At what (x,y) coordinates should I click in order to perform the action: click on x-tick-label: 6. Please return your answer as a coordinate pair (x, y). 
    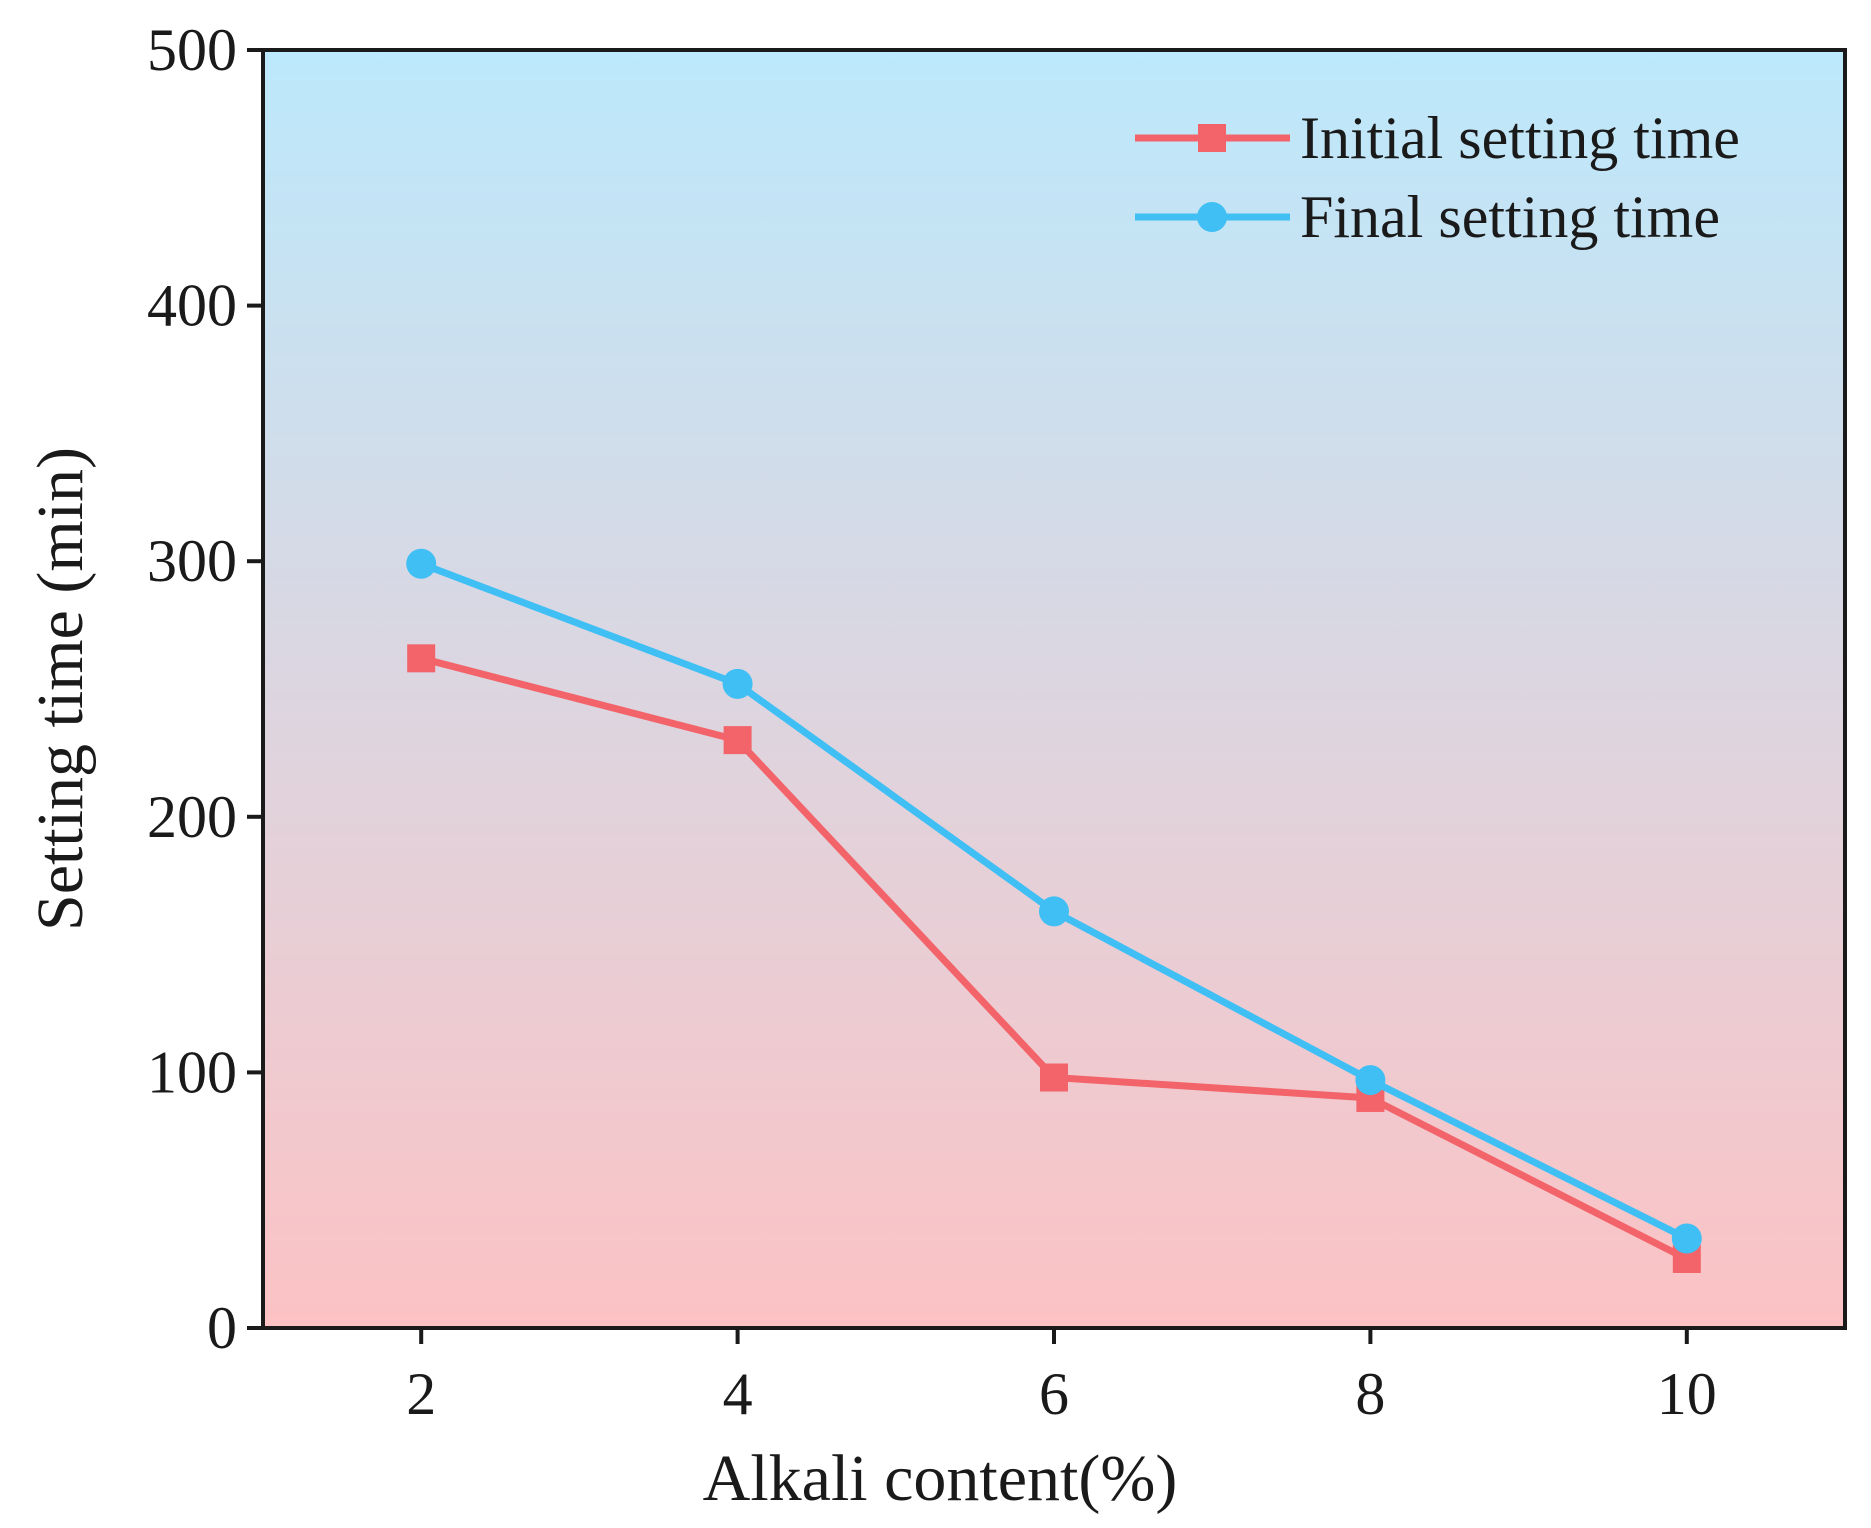
    Looking at the image, I should click on (1054, 1394).